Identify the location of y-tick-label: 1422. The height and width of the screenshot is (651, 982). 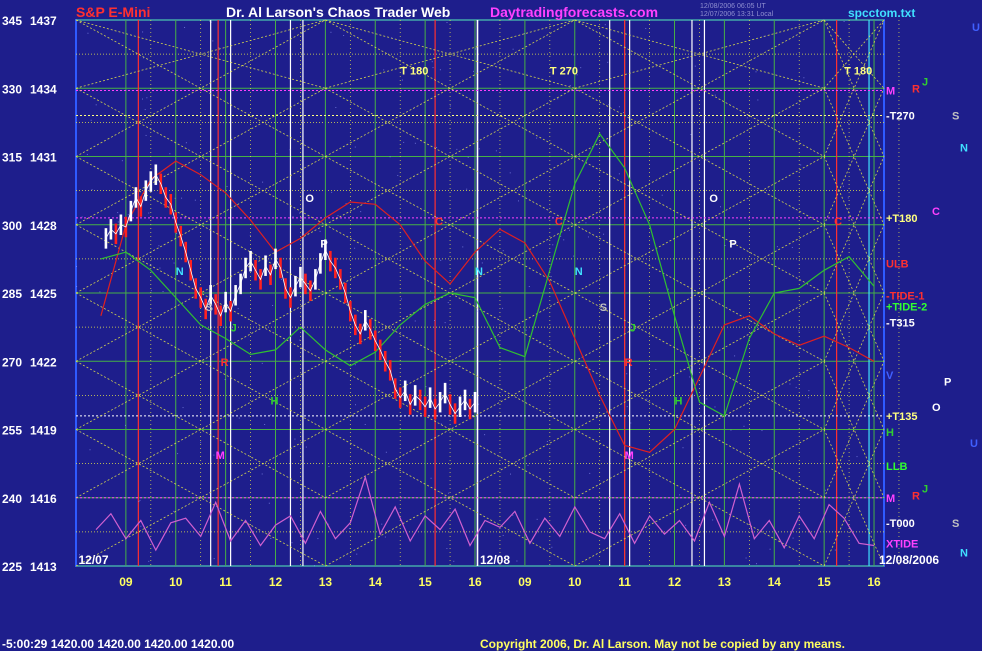
(43, 362).